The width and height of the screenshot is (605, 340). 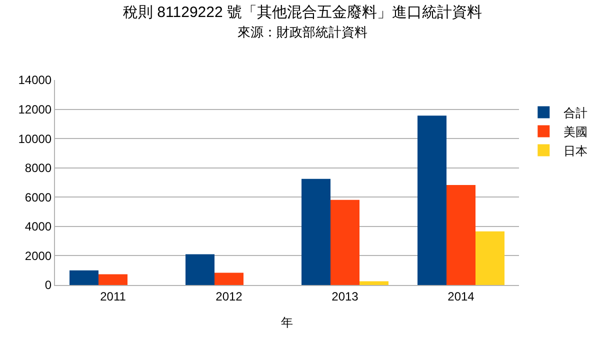 What do you see at coordinates (38, 168) in the screenshot?
I see `y-tick-label: 8000` at bounding box center [38, 168].